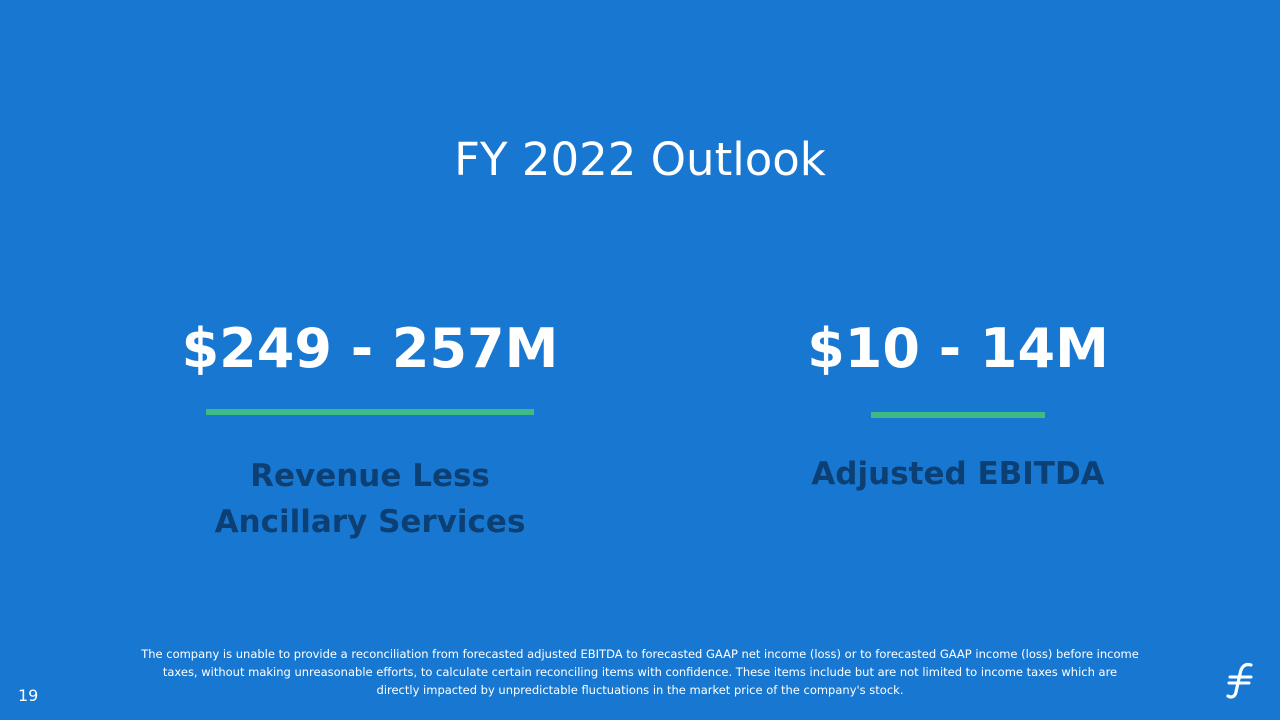  I want to click on slide-title: FY 2022 Outlook, so click(640, 159).